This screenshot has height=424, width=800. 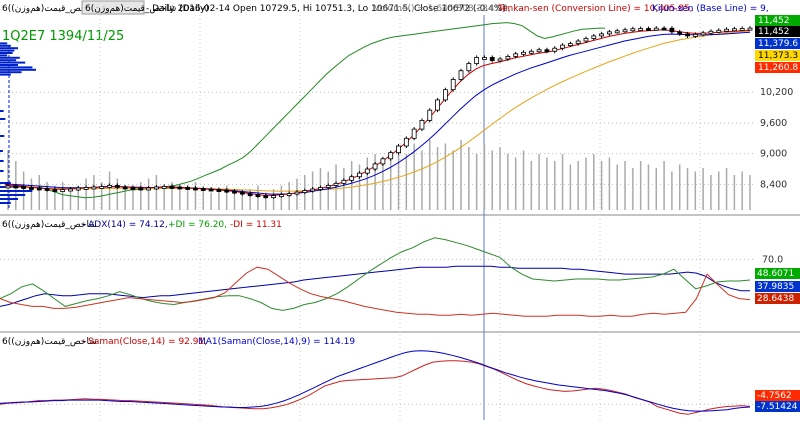 I want to click on kijun-readout: Kijun-sen (Base Line) = 9,, so click(x=710, y=9).